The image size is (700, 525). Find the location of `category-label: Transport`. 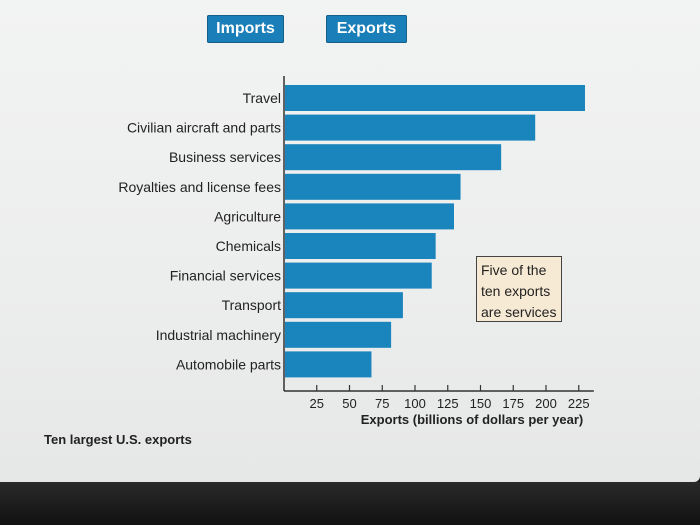

category-label: Transport is located at coordinates (252, 305).